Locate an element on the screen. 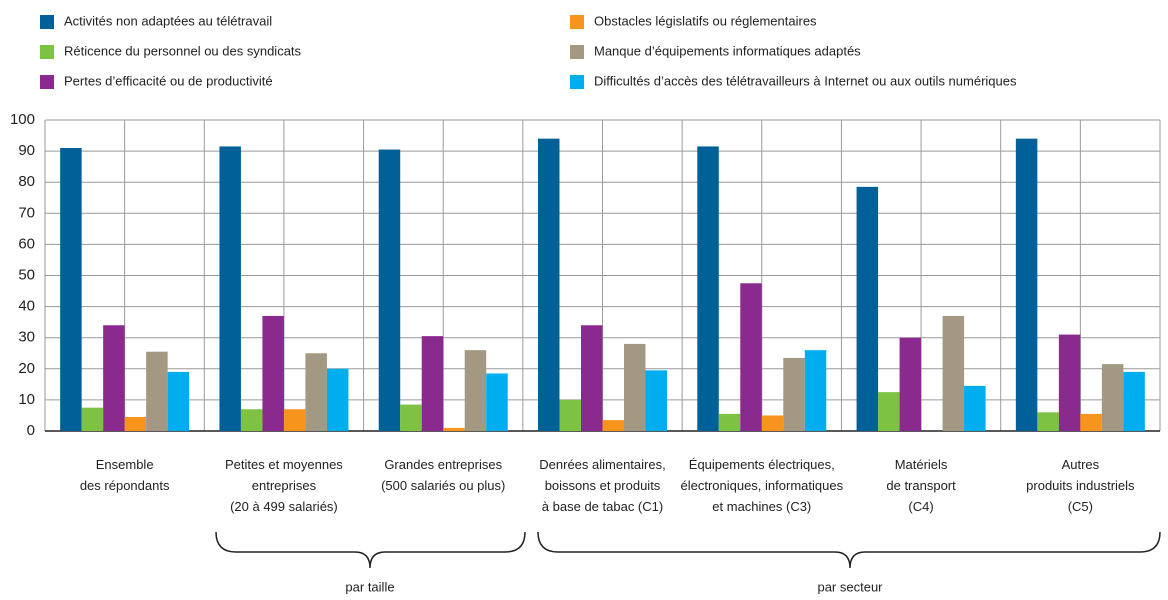  legend-label: Activités non adaptées au télétravail is located at coordinates (168, 20).